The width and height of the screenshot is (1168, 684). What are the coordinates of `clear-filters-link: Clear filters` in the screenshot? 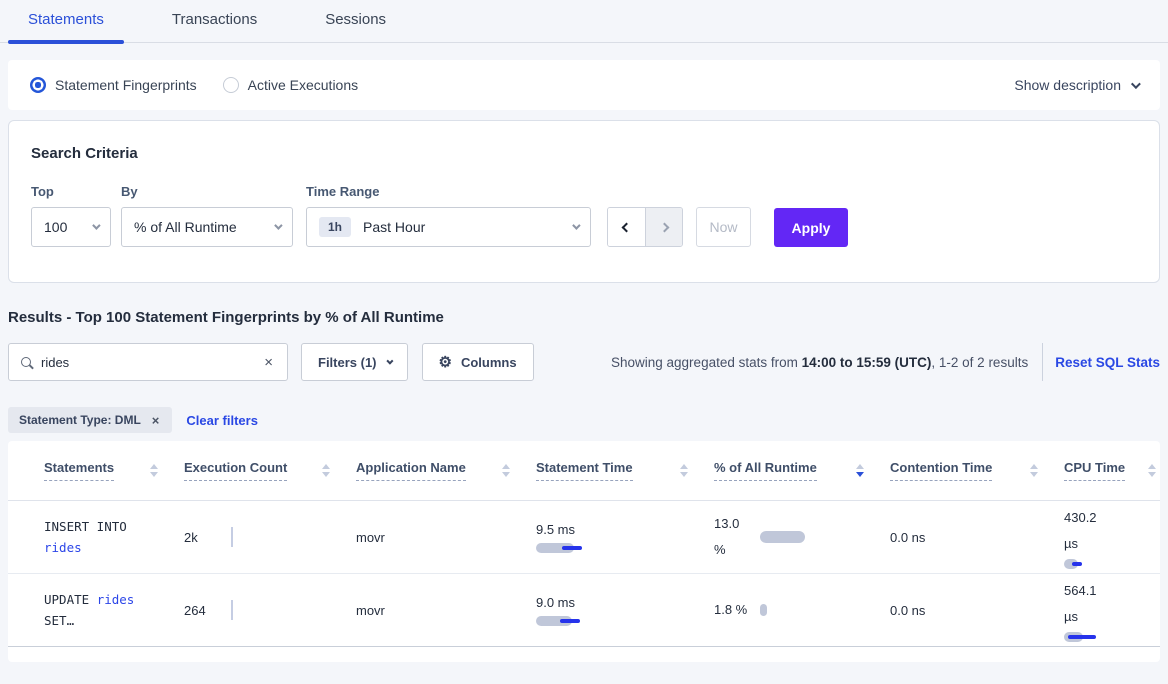 It's located at (222, 420).